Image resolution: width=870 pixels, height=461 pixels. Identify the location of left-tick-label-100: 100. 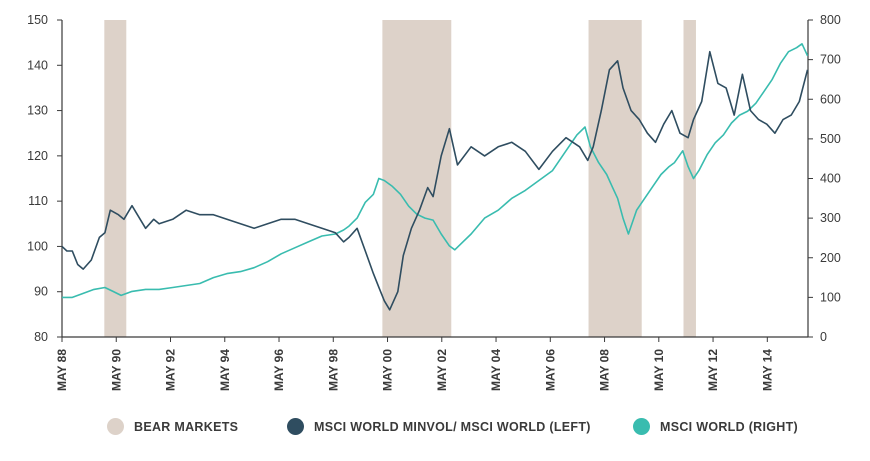
(37, 246).